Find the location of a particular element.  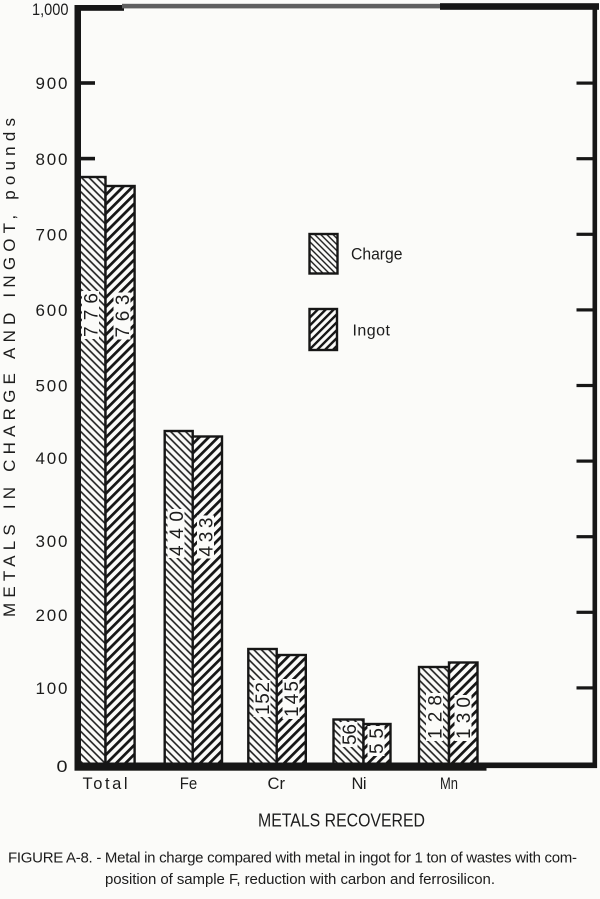

svg-text: METALS RECOVERED is located at coordinates (341, 821).